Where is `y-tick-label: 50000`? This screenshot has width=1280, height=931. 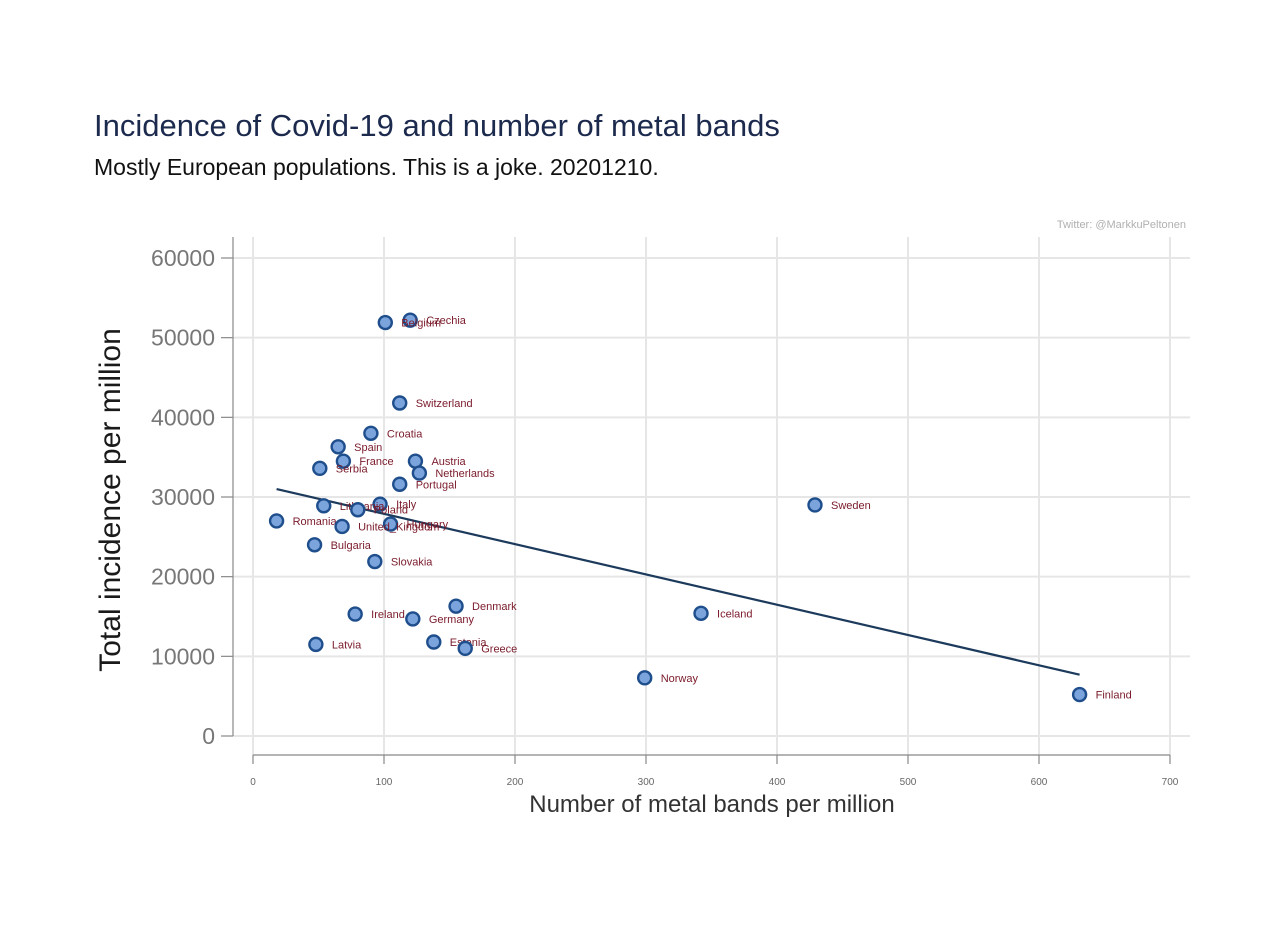
y-tick-label: 50000 is located at coordinates (183, 338).